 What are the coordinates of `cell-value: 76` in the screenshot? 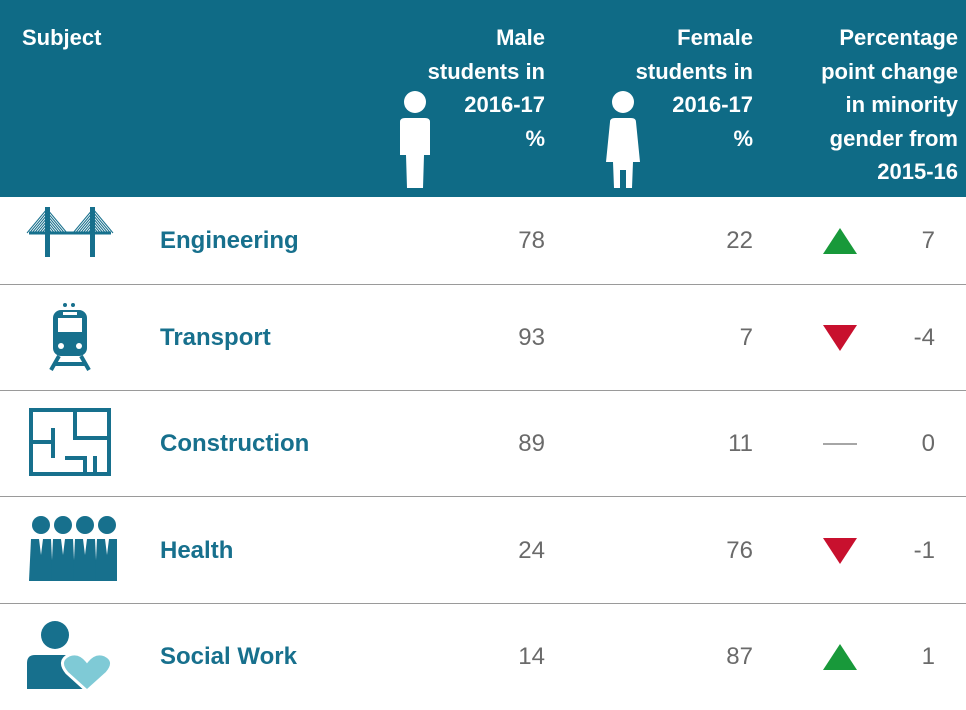 It's located at (739, 550).